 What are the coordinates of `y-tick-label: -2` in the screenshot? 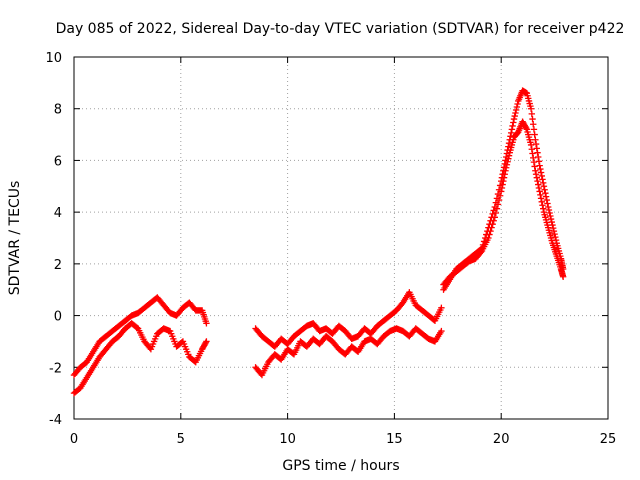 It's located at (55, 368).